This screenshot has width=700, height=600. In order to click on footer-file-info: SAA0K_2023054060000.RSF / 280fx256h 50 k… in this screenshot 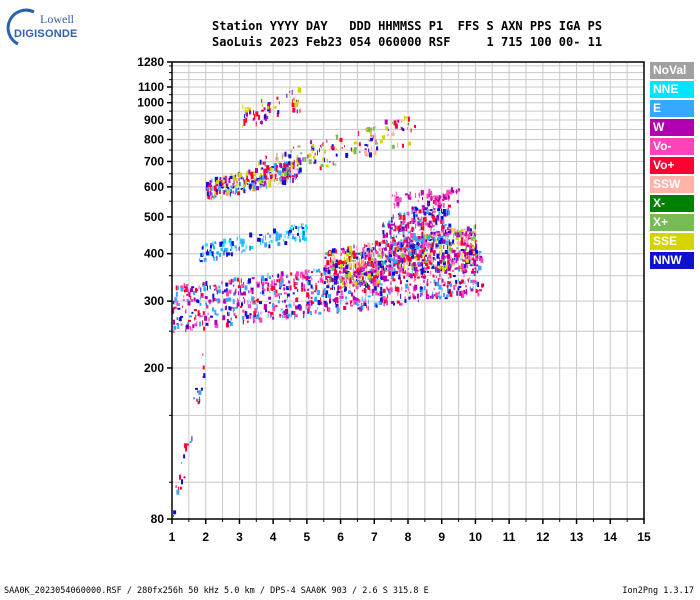, I will do `click(216, 591)`.